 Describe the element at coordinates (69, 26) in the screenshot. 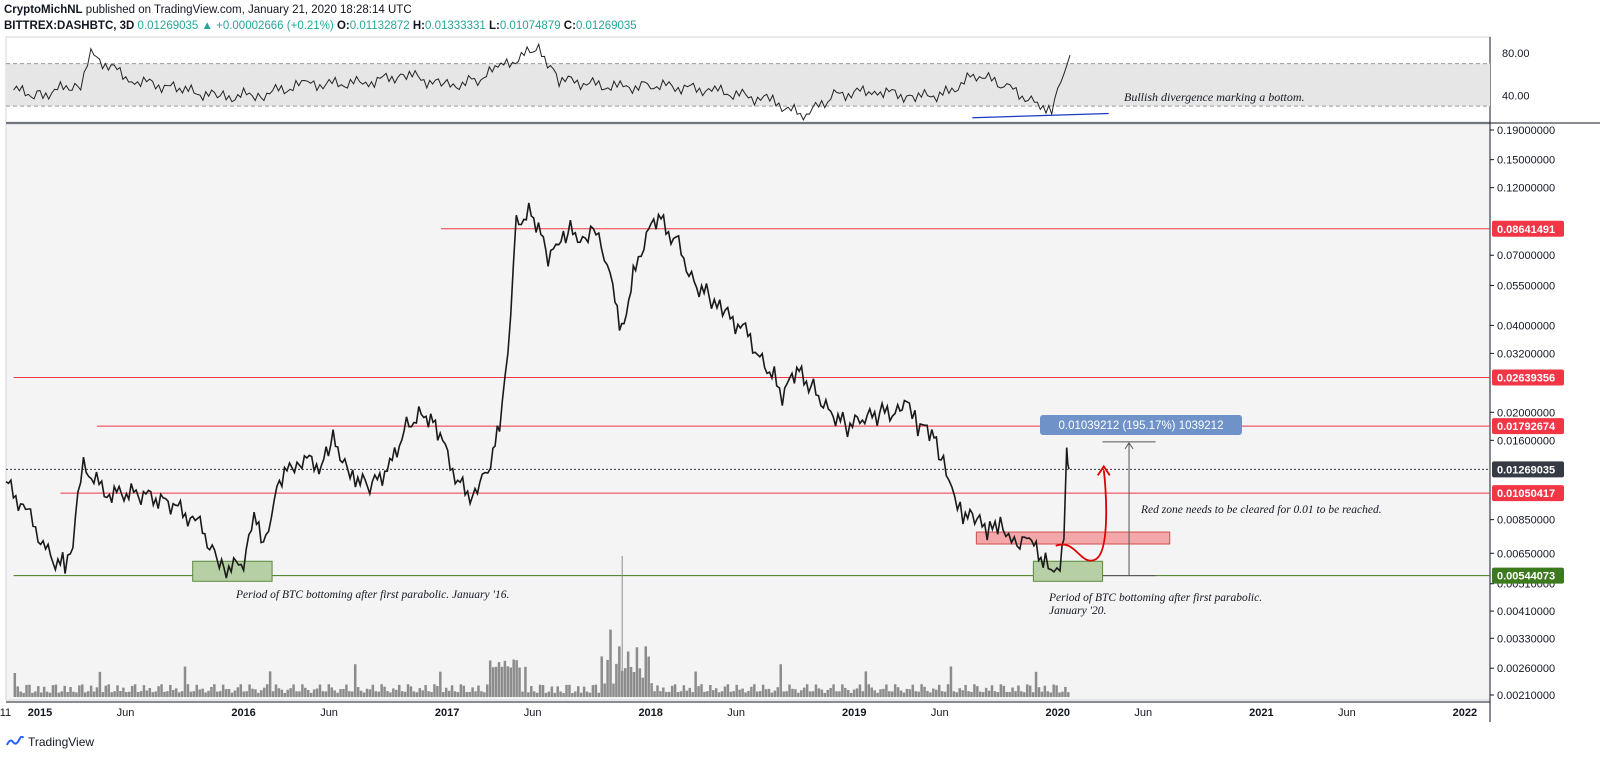

I see `symbol-label: BITTREX:DASHBTC, 3D` at that location.